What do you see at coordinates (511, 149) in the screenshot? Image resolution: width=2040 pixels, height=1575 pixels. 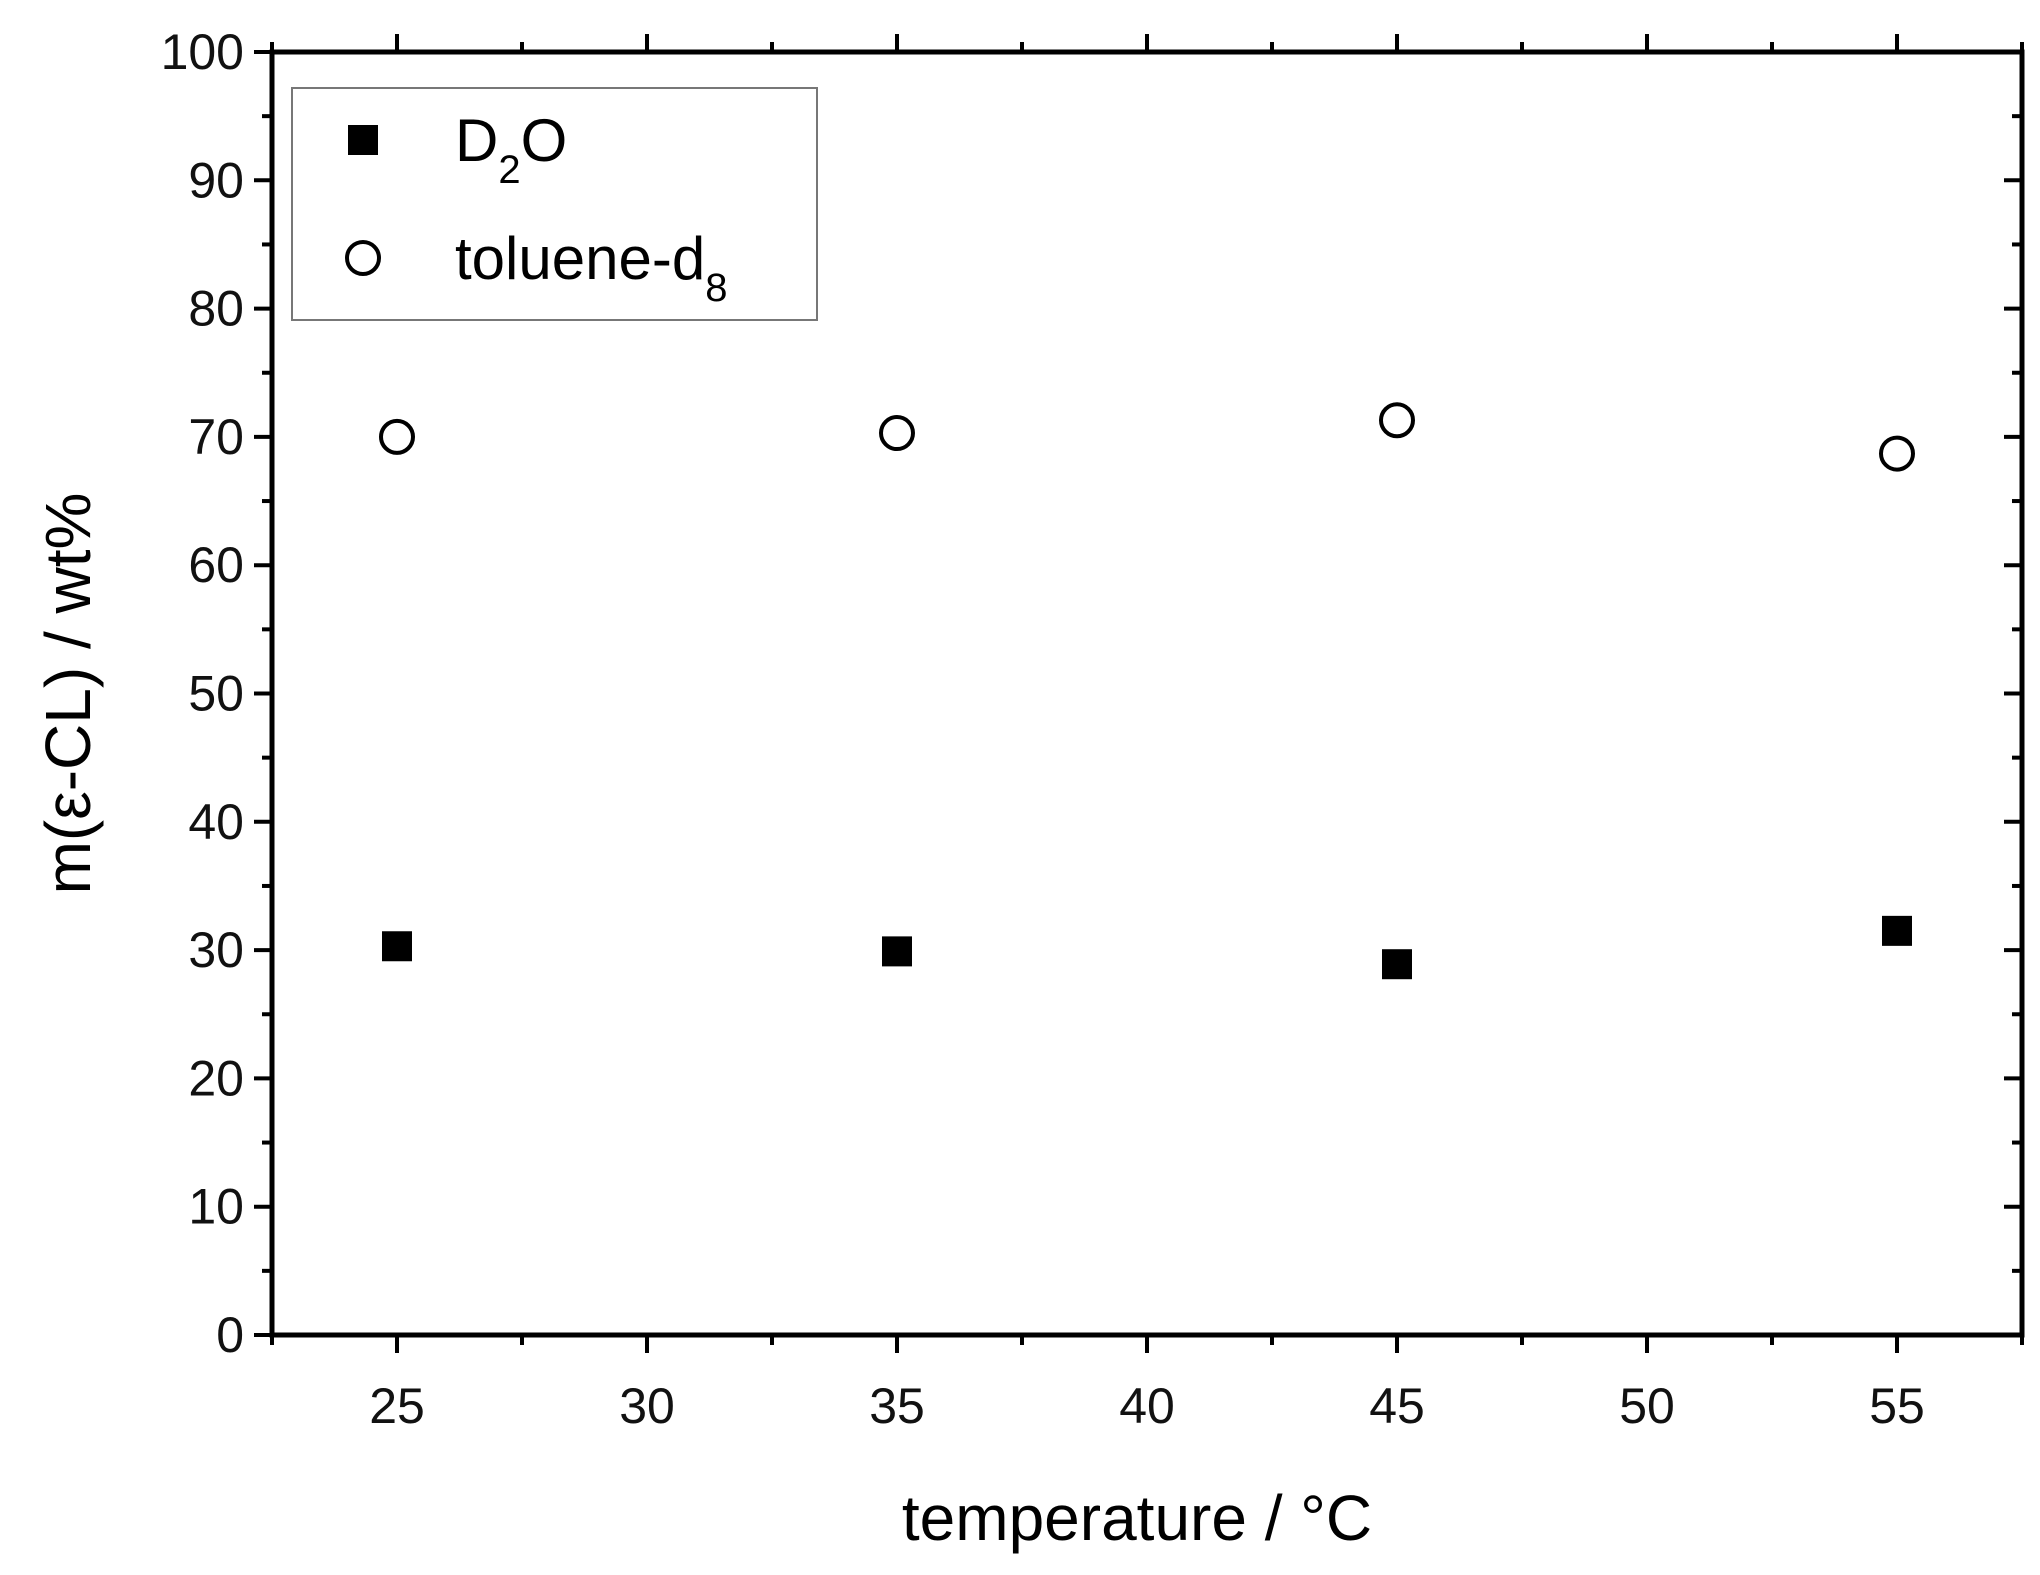 I see `legend-label: D2O` at bounding box center [511, 149].